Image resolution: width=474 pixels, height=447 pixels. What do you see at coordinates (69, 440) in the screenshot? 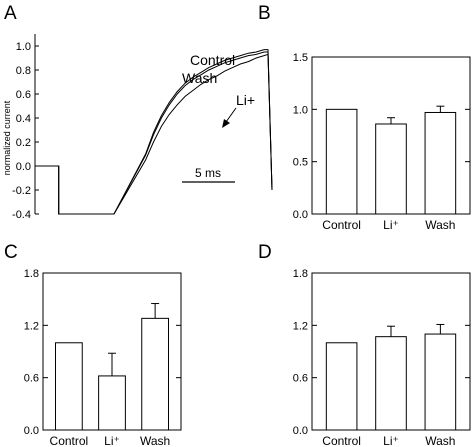
I see `panel-c-x-tick-label: Control` at bounding box center [69, 440].